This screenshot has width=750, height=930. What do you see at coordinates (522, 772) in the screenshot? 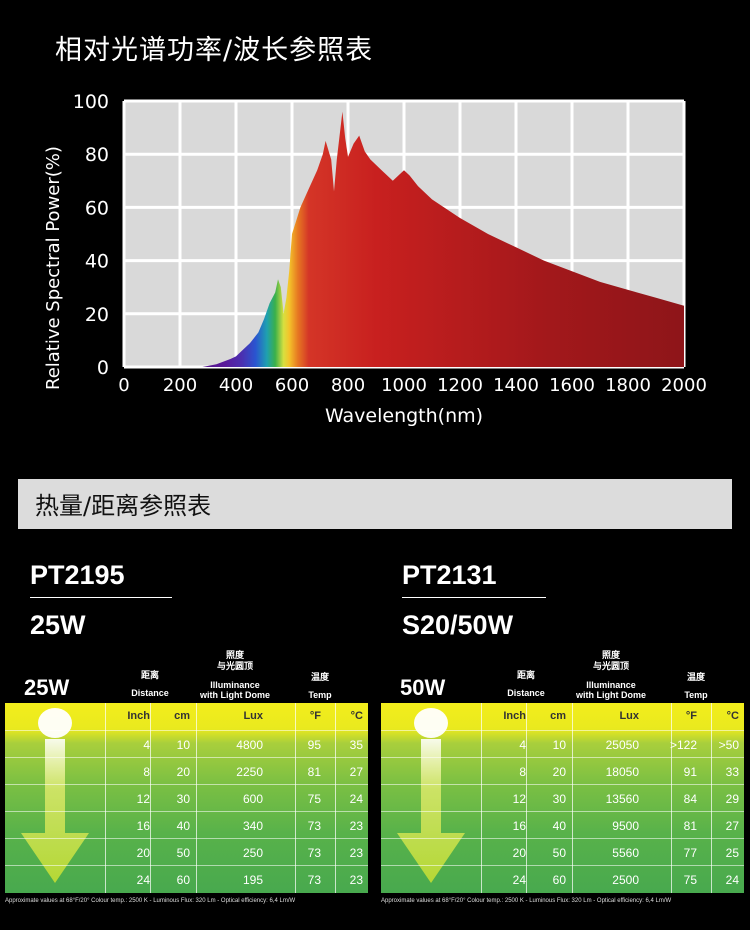
I see `table-cell: 8` at bounding box center [522, 772].